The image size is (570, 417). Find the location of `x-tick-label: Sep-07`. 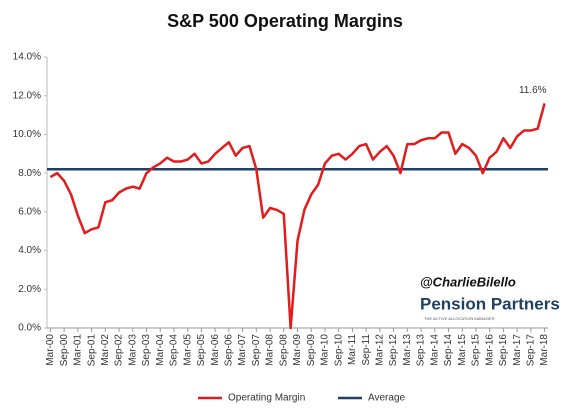

x-tick-label: Sep-07 is located at coordinates (256, 350).